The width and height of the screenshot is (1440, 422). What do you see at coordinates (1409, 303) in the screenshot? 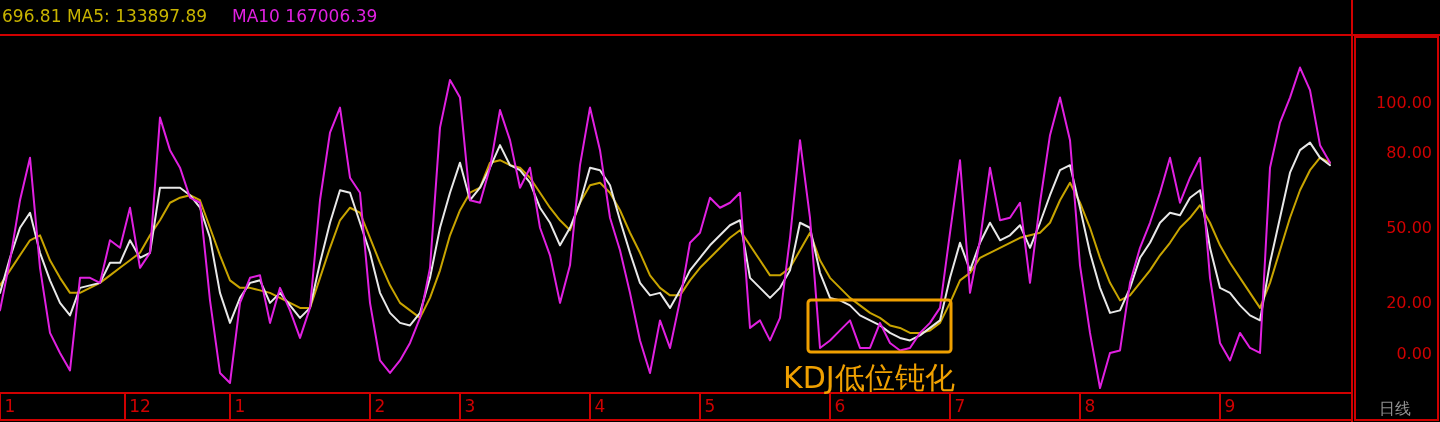
I see `y-tick-label: 20.00` at bounding box center [1409, 303].